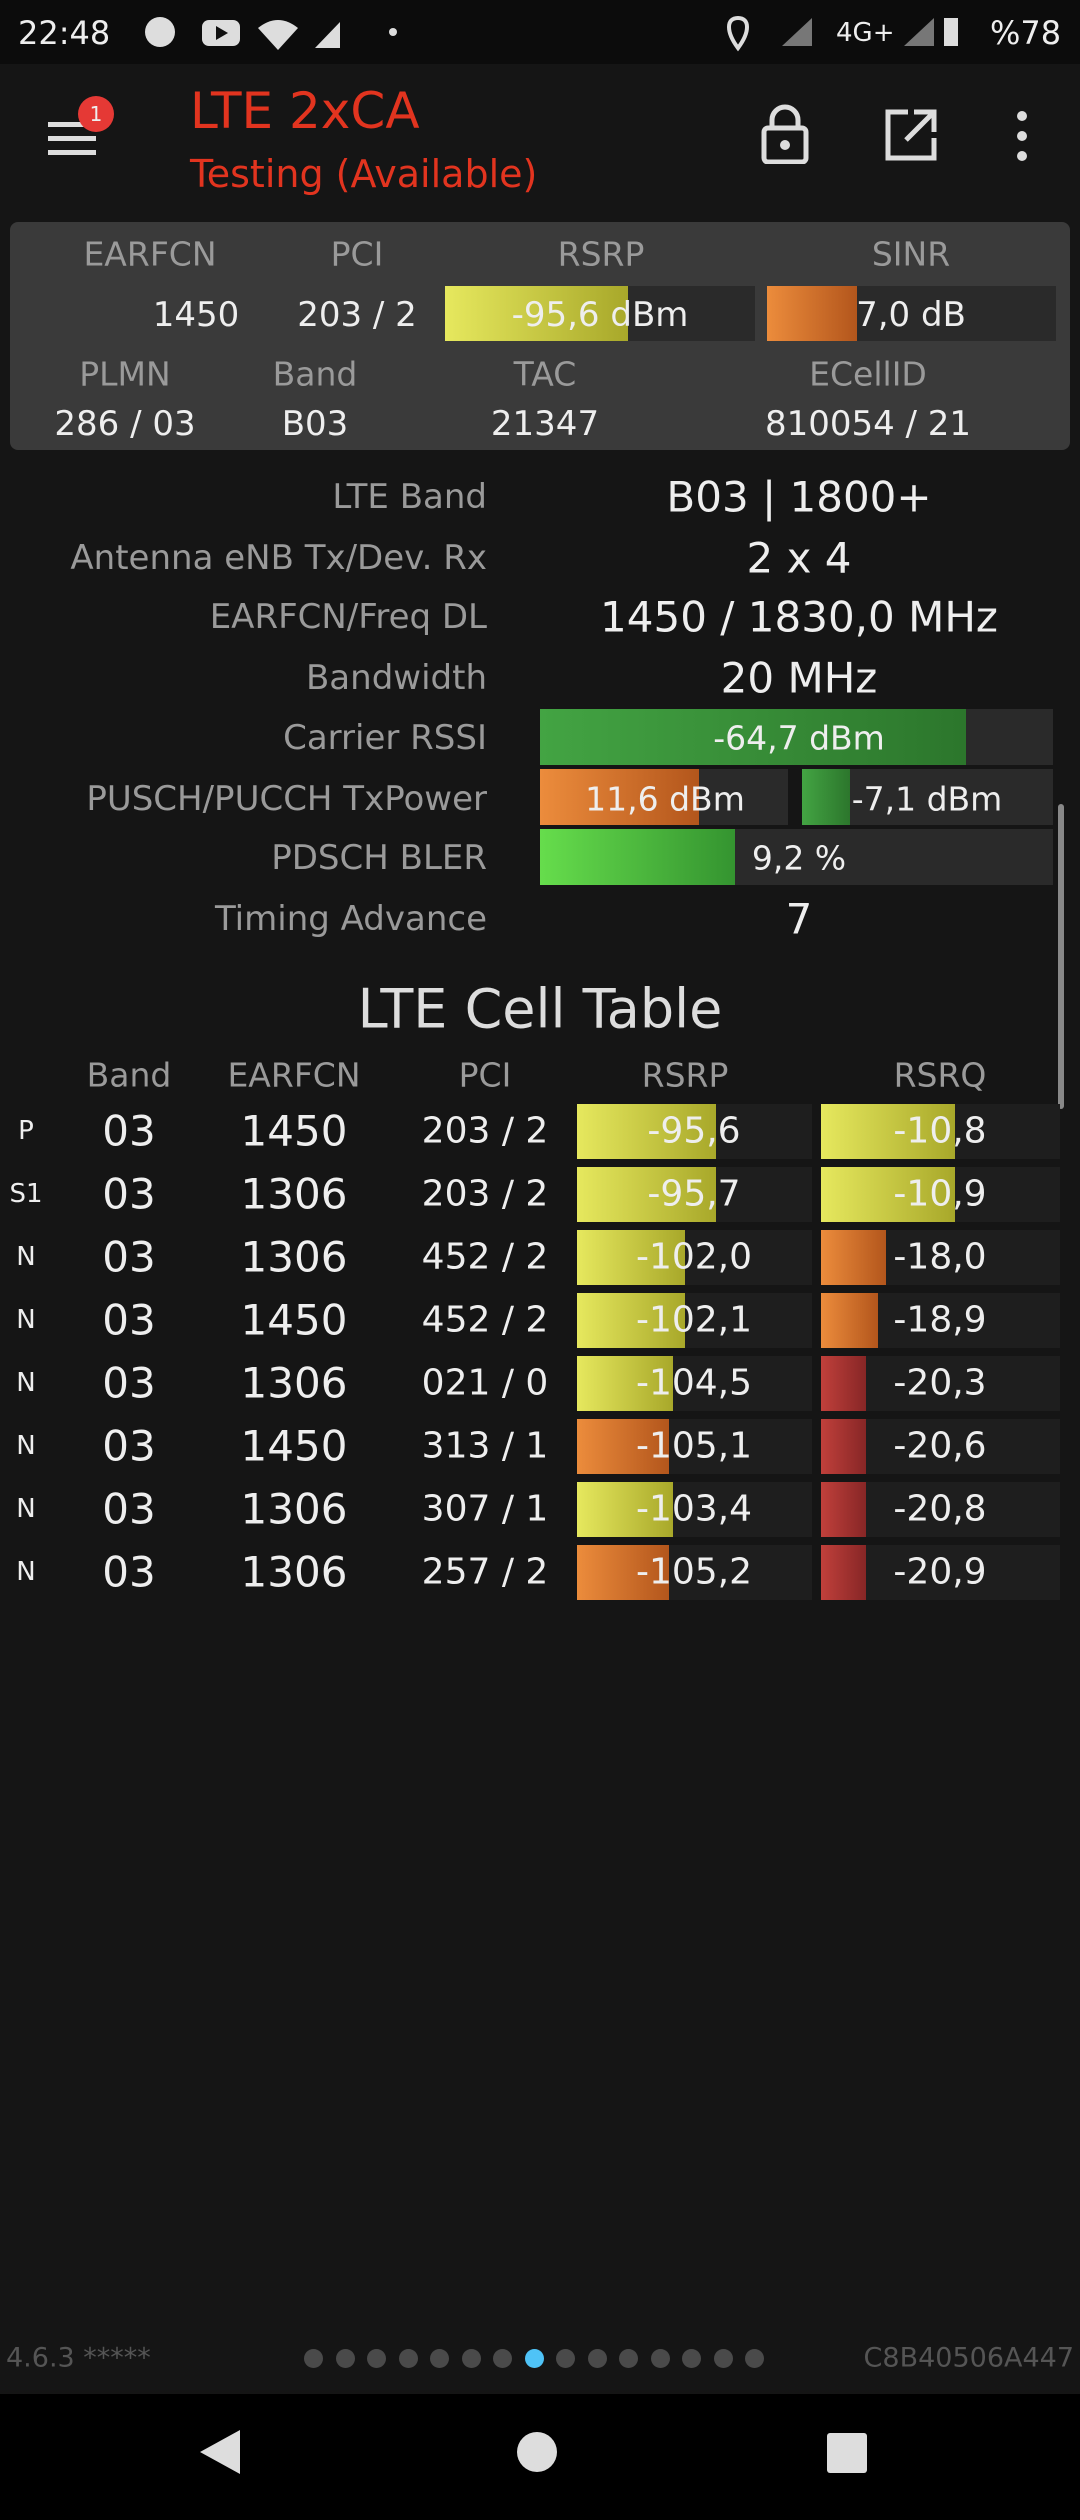  I want to click on info-value: 2 x 4, so click(799, 558).